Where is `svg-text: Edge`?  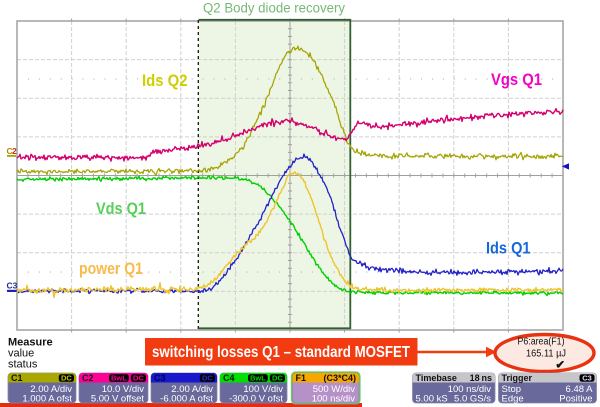
svg-text: Edge is located at coordinates (513, 399).